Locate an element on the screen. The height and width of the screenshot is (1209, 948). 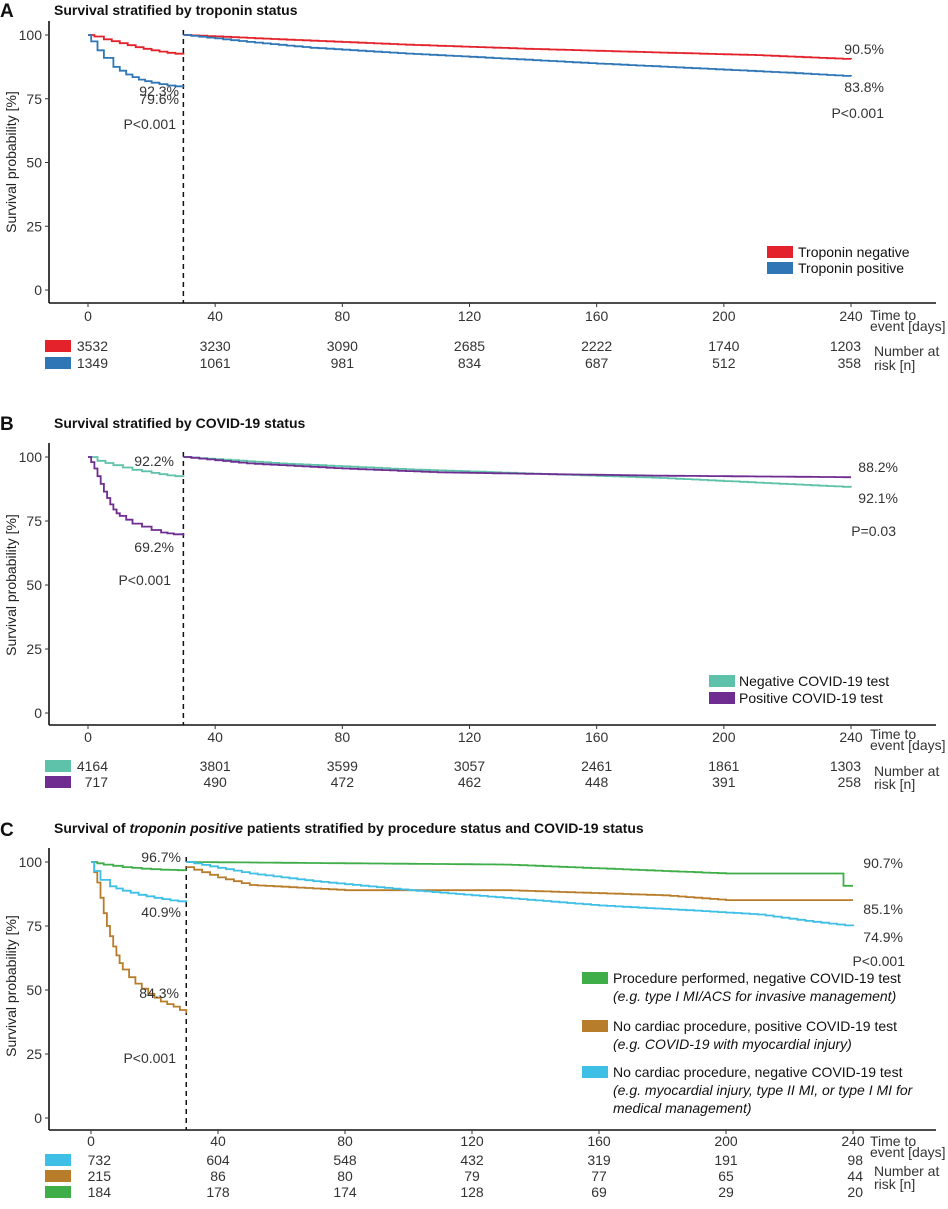
legend-label: Troponin positive is located at coordinates (851, 268).